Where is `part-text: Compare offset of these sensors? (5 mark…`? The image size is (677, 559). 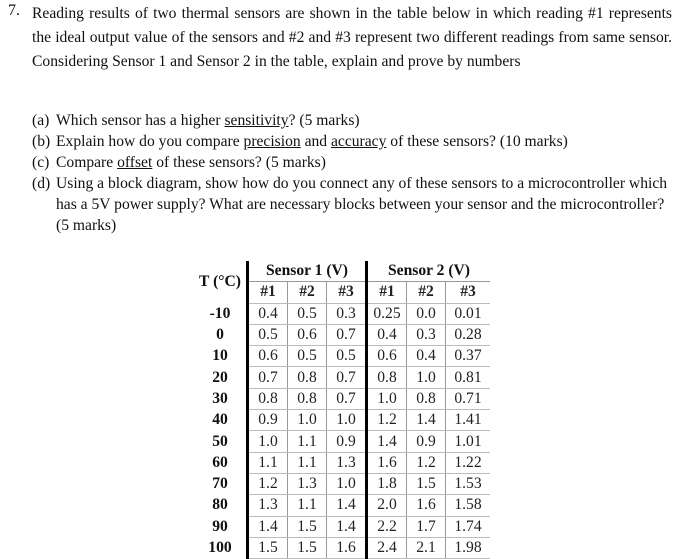 part-text: Compare offset of these sensors? (5 mark… is located at coordinates (364, 162).